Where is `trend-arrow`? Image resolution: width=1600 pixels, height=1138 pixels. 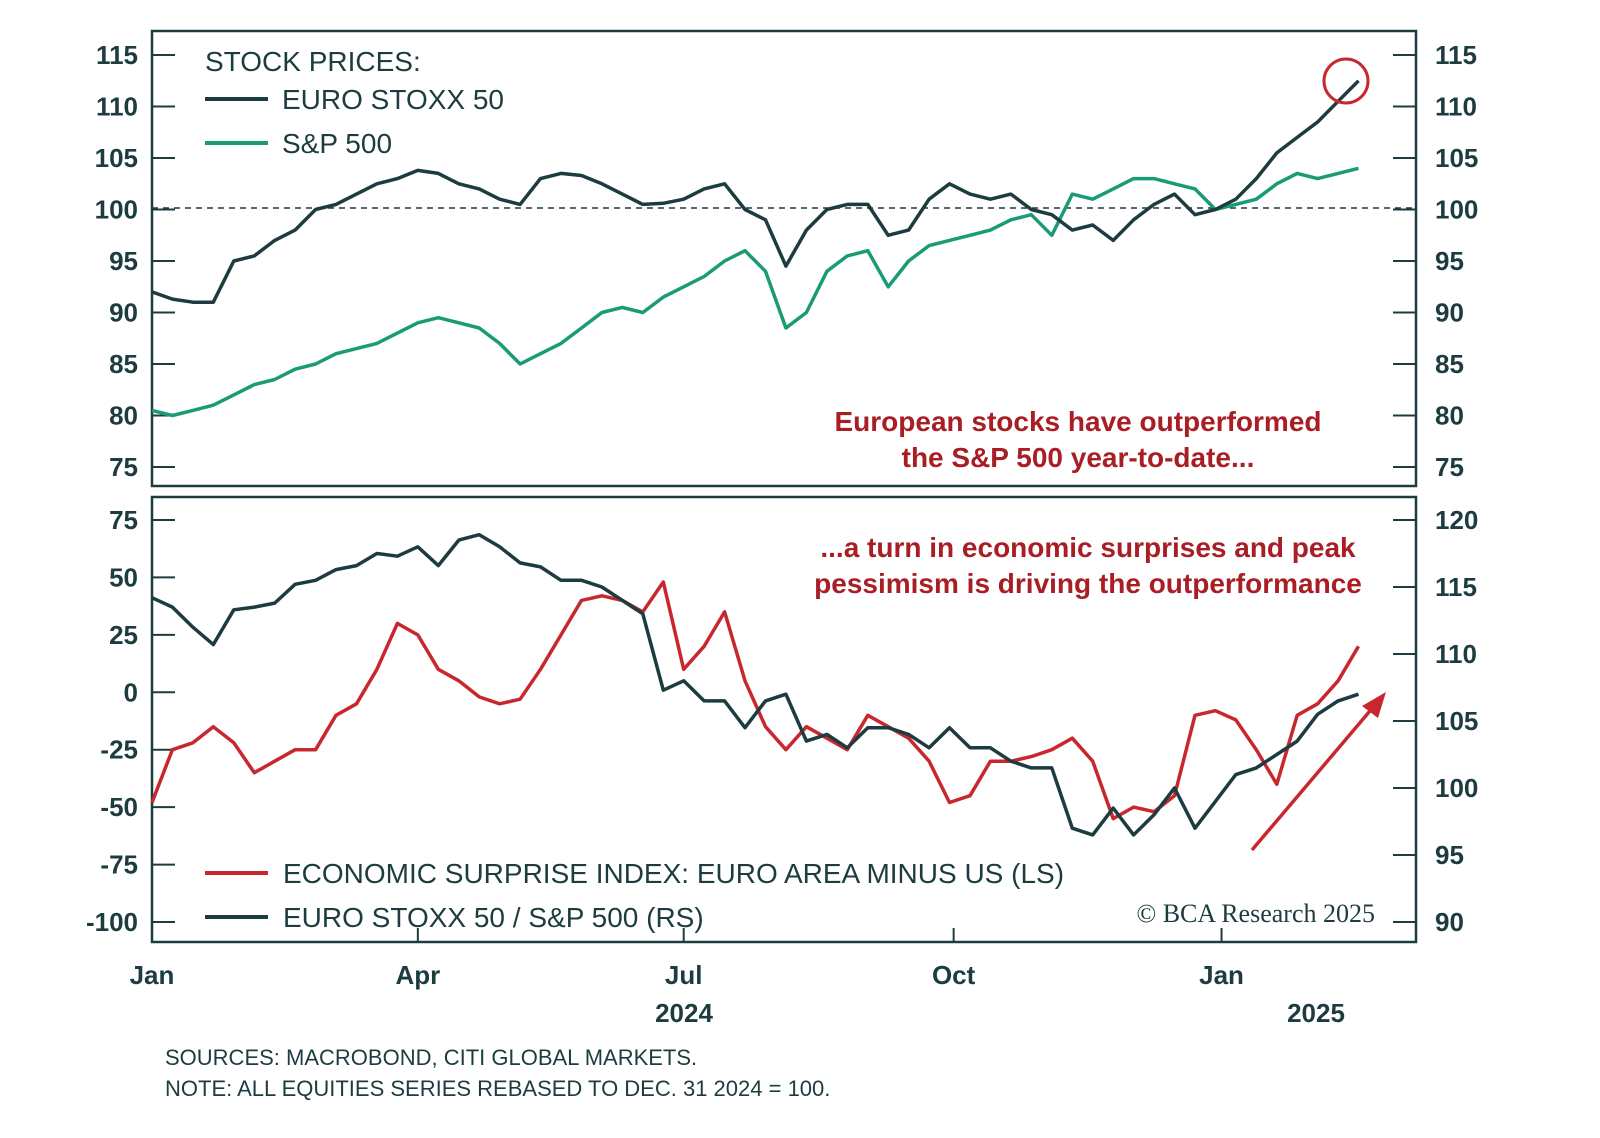
trend-arrow is located at coordinates (1313, 777).